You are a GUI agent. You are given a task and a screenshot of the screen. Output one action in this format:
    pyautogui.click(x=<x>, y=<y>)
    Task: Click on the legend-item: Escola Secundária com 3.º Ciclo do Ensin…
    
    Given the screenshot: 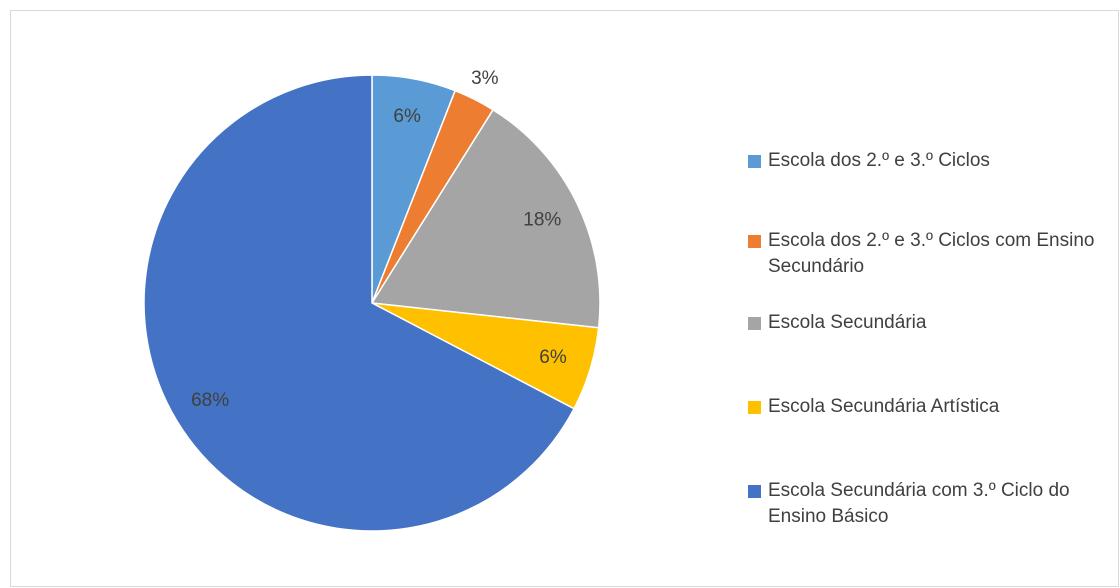 What is the action you would take?
    pyautogui.click(x=928, y=504)
    